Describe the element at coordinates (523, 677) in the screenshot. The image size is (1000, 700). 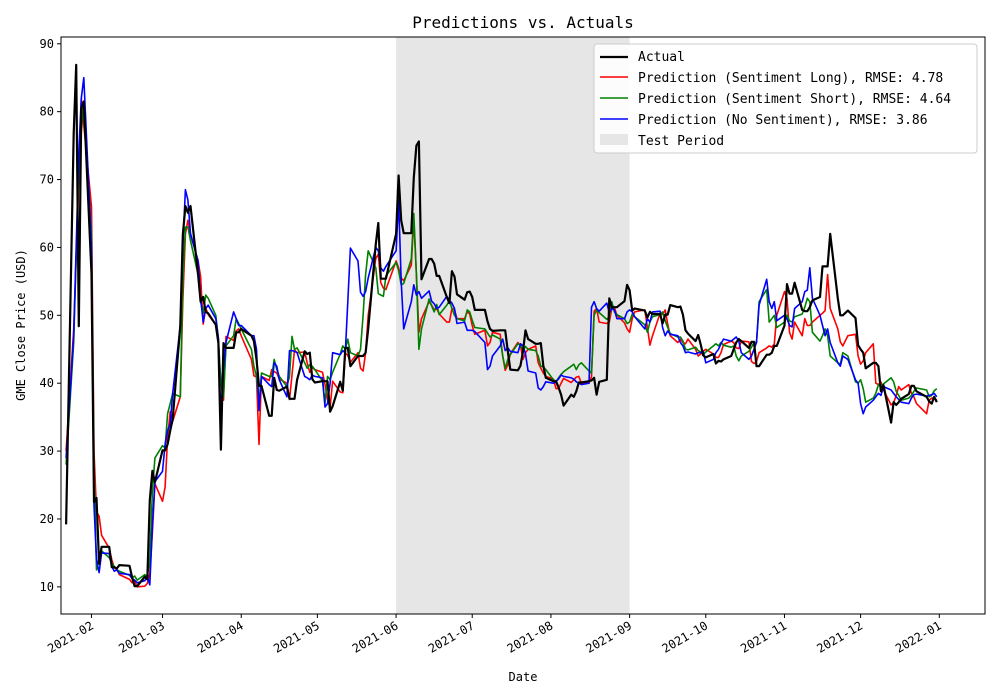
I see `x-axis-label: Date` at that location.